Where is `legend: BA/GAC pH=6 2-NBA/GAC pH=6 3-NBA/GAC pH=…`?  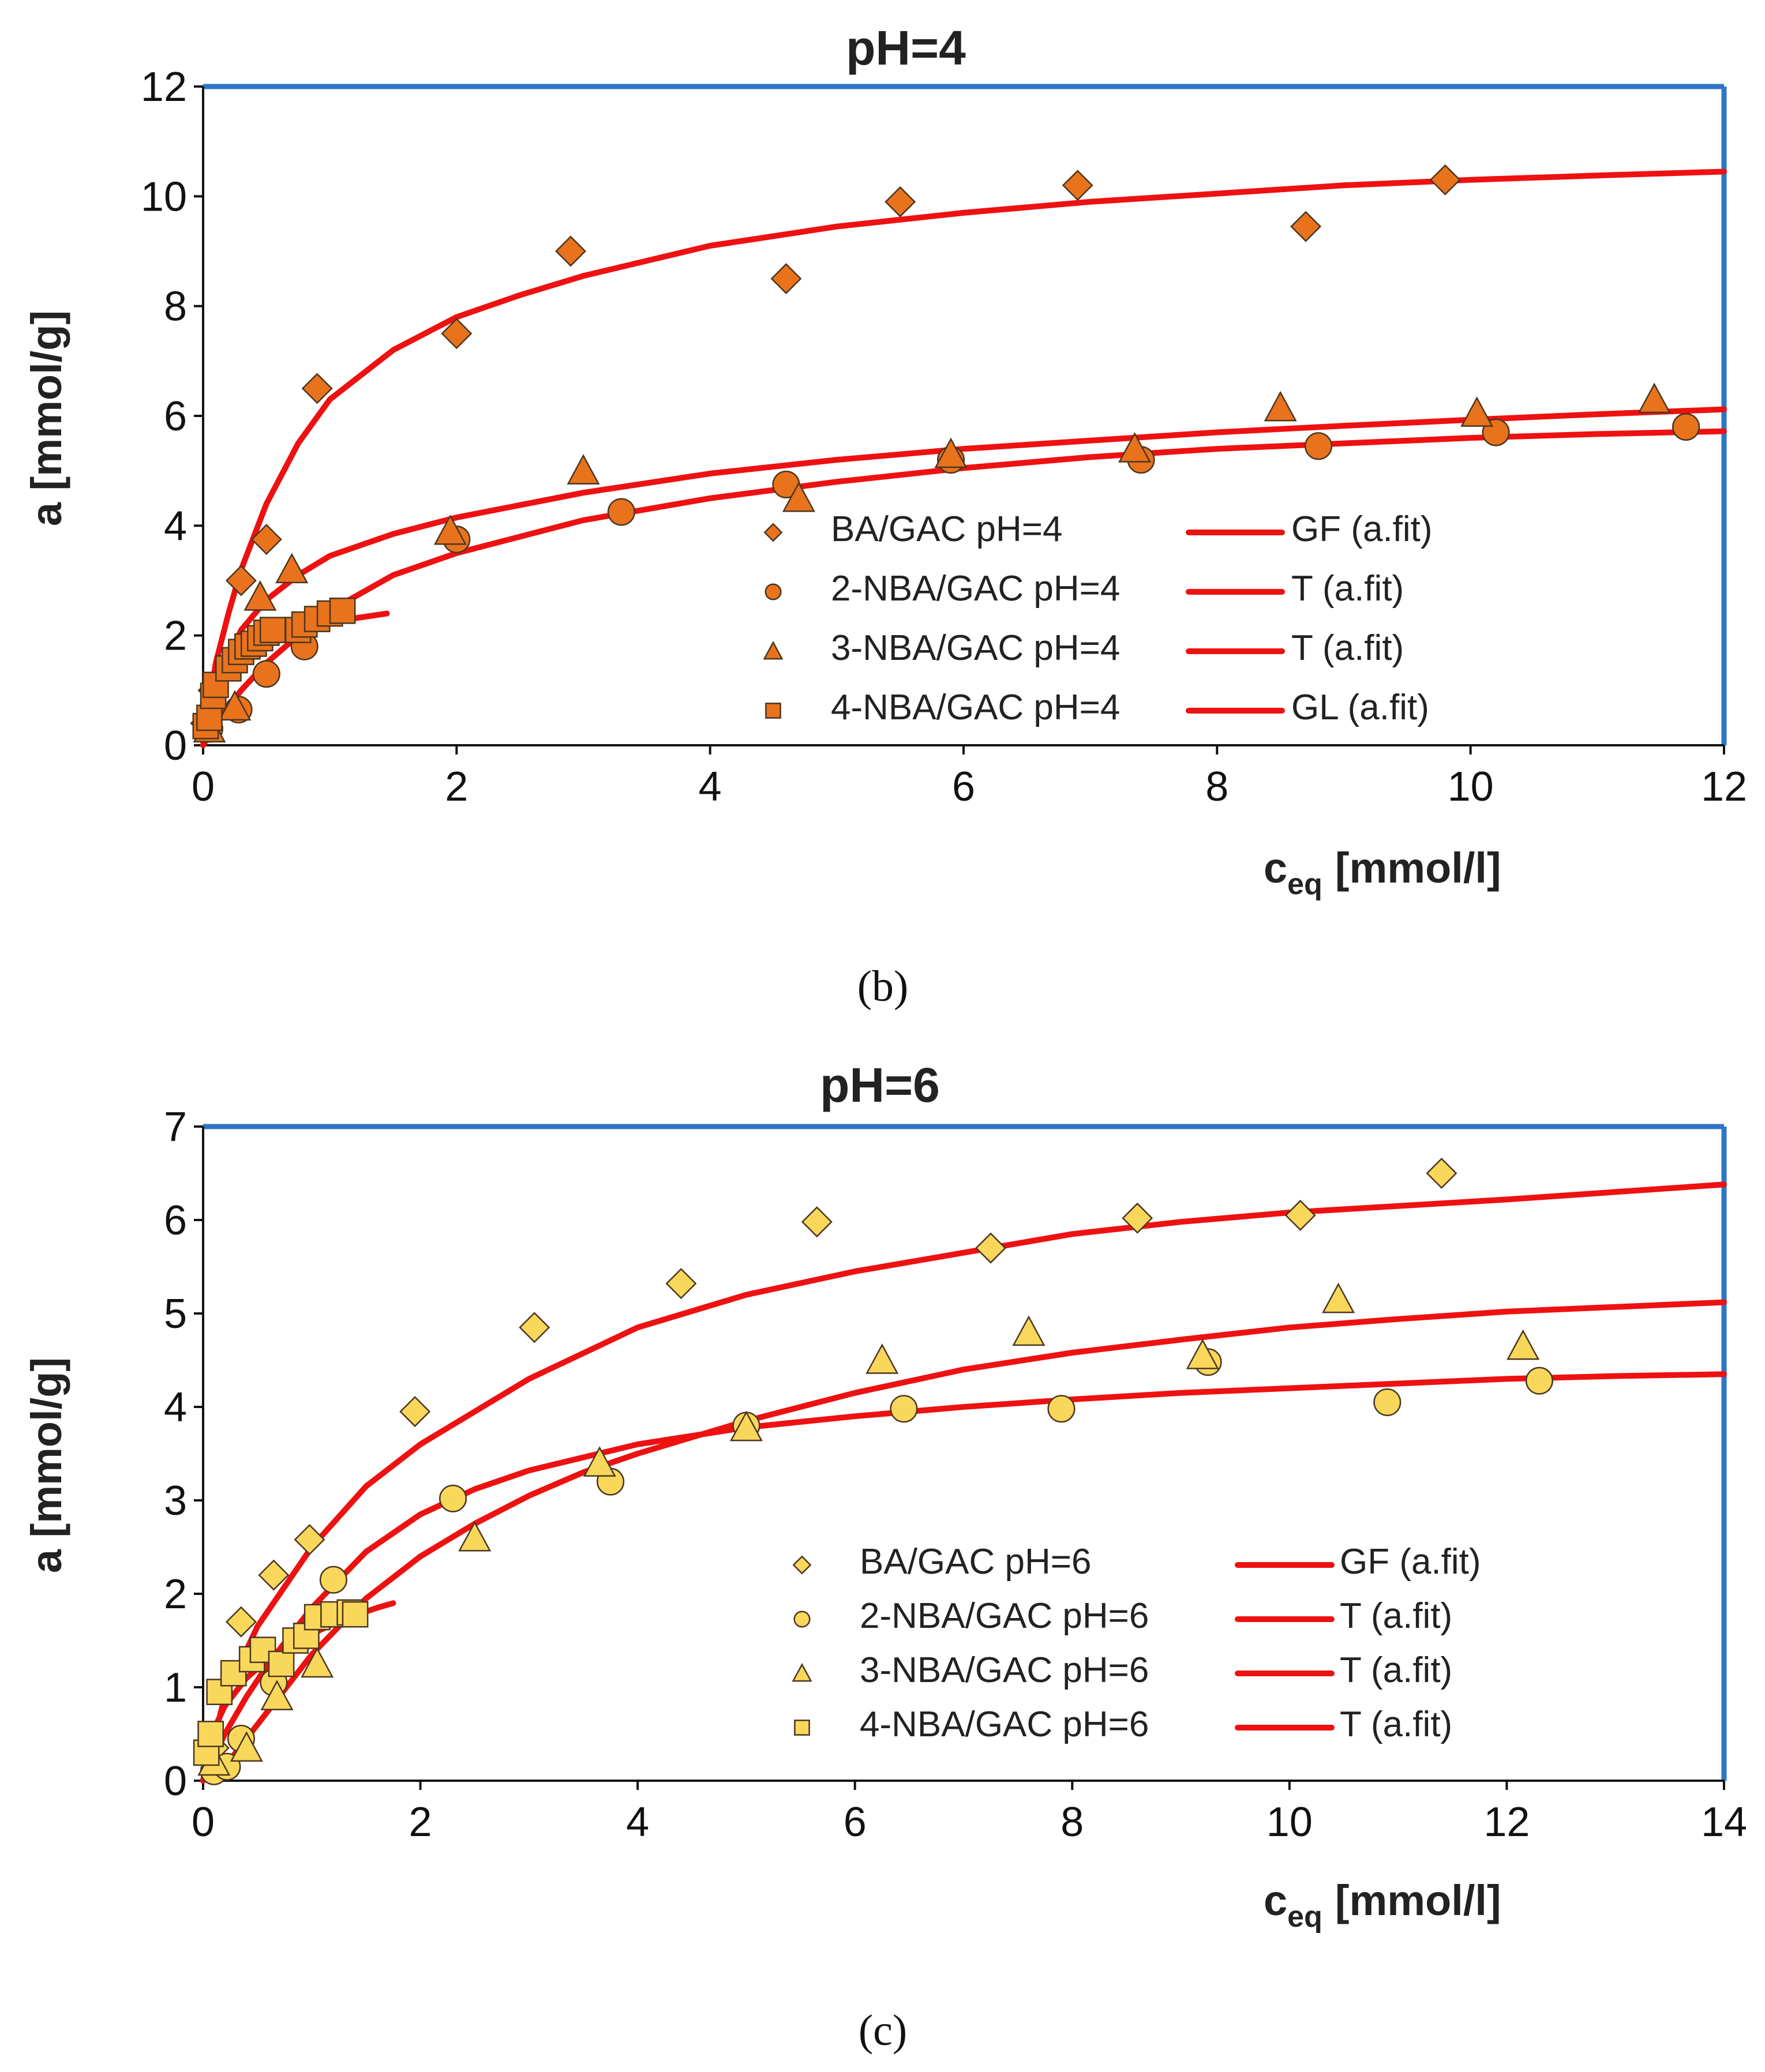
legend: BA/GAC pH=6 2-NBA/GAC pH=6 3-NBA/GAC pH=… is located at coordinates (1136, 1643).